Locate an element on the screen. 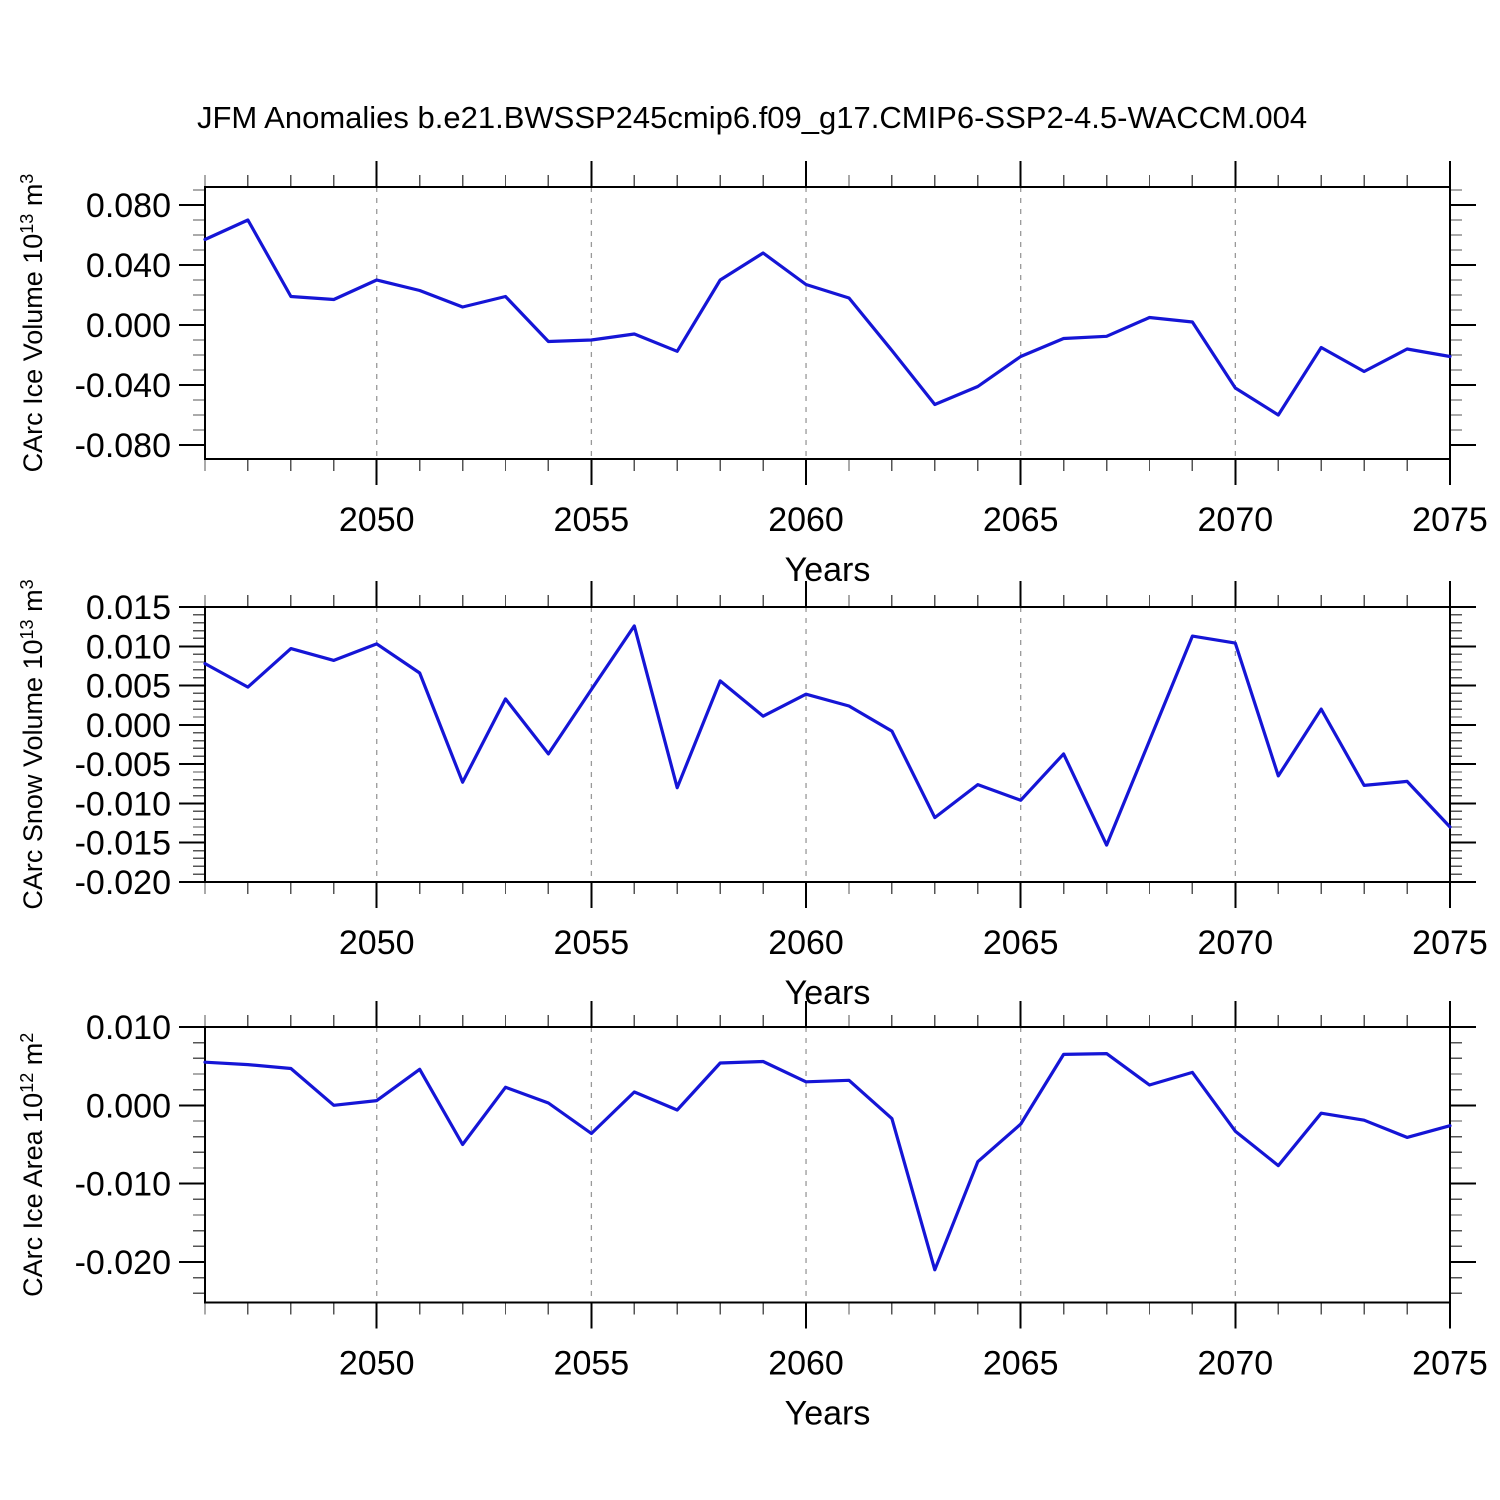  y-tick-label: 0.015 is located at coordinates (128, 608).